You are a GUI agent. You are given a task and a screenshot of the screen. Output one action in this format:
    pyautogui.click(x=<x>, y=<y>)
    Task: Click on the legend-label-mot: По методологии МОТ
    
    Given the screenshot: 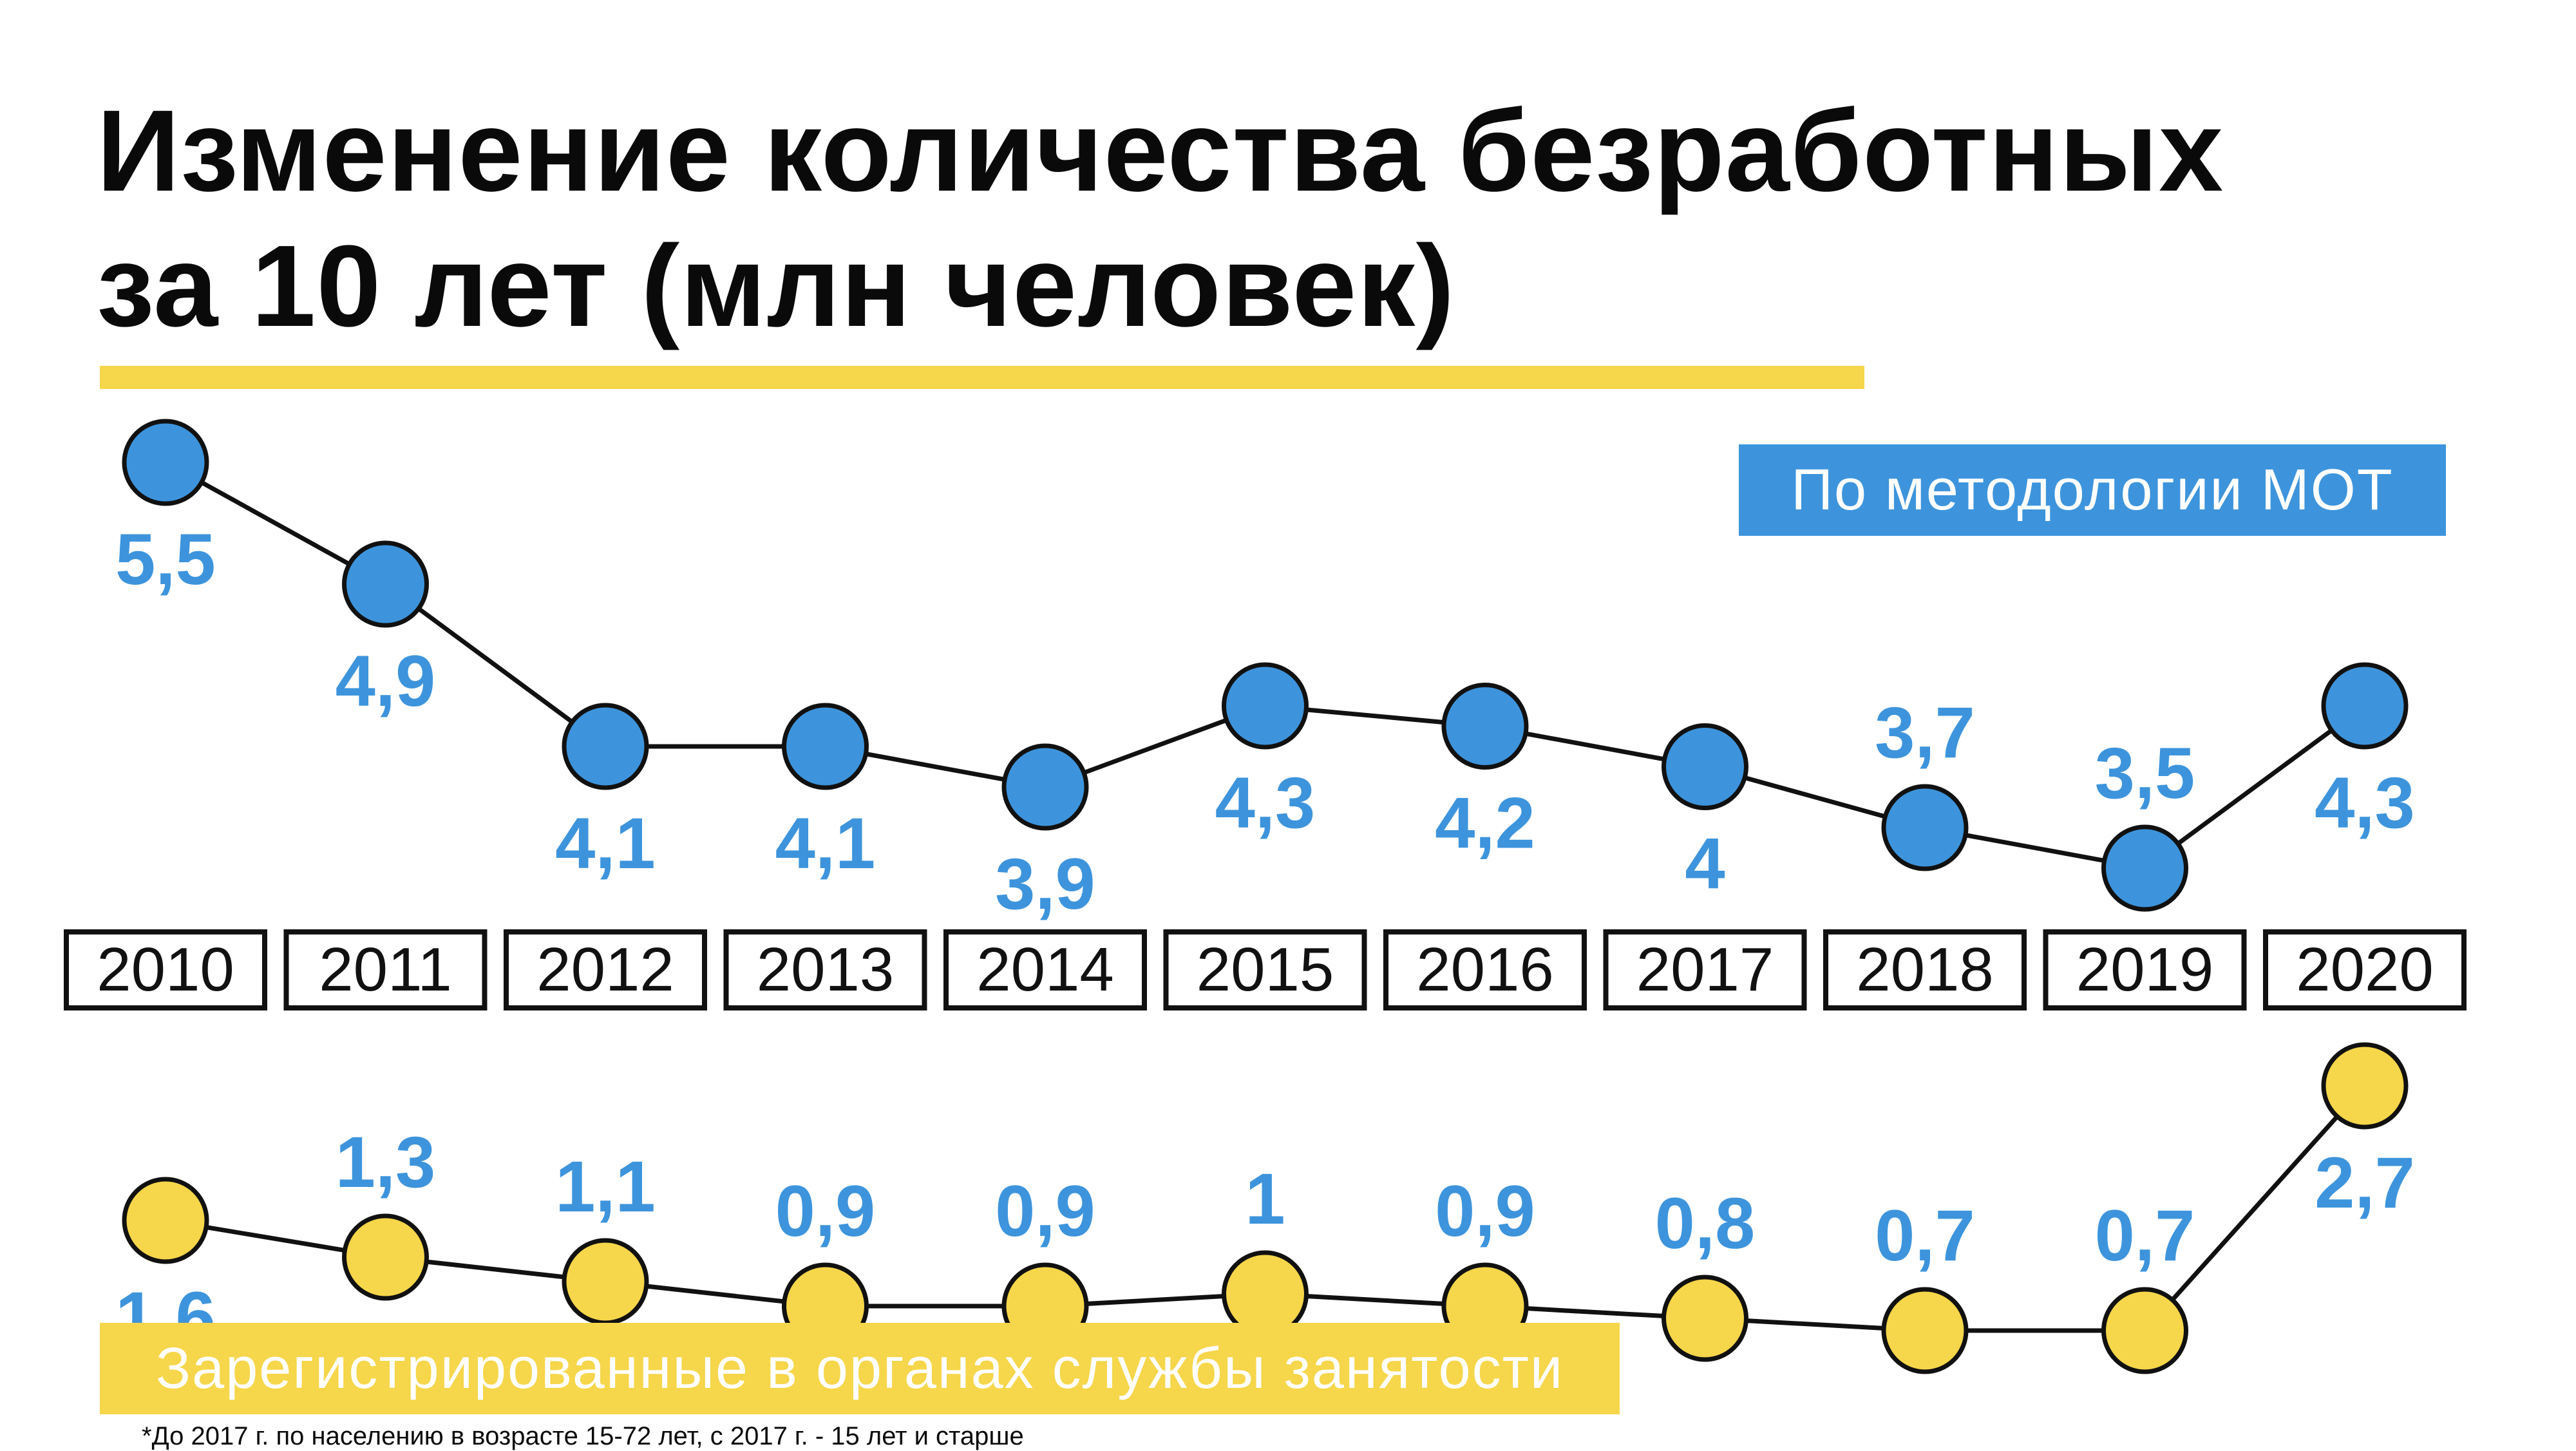 What is the action you would take?
    pyautogui.click(x=2092, y=489)
    